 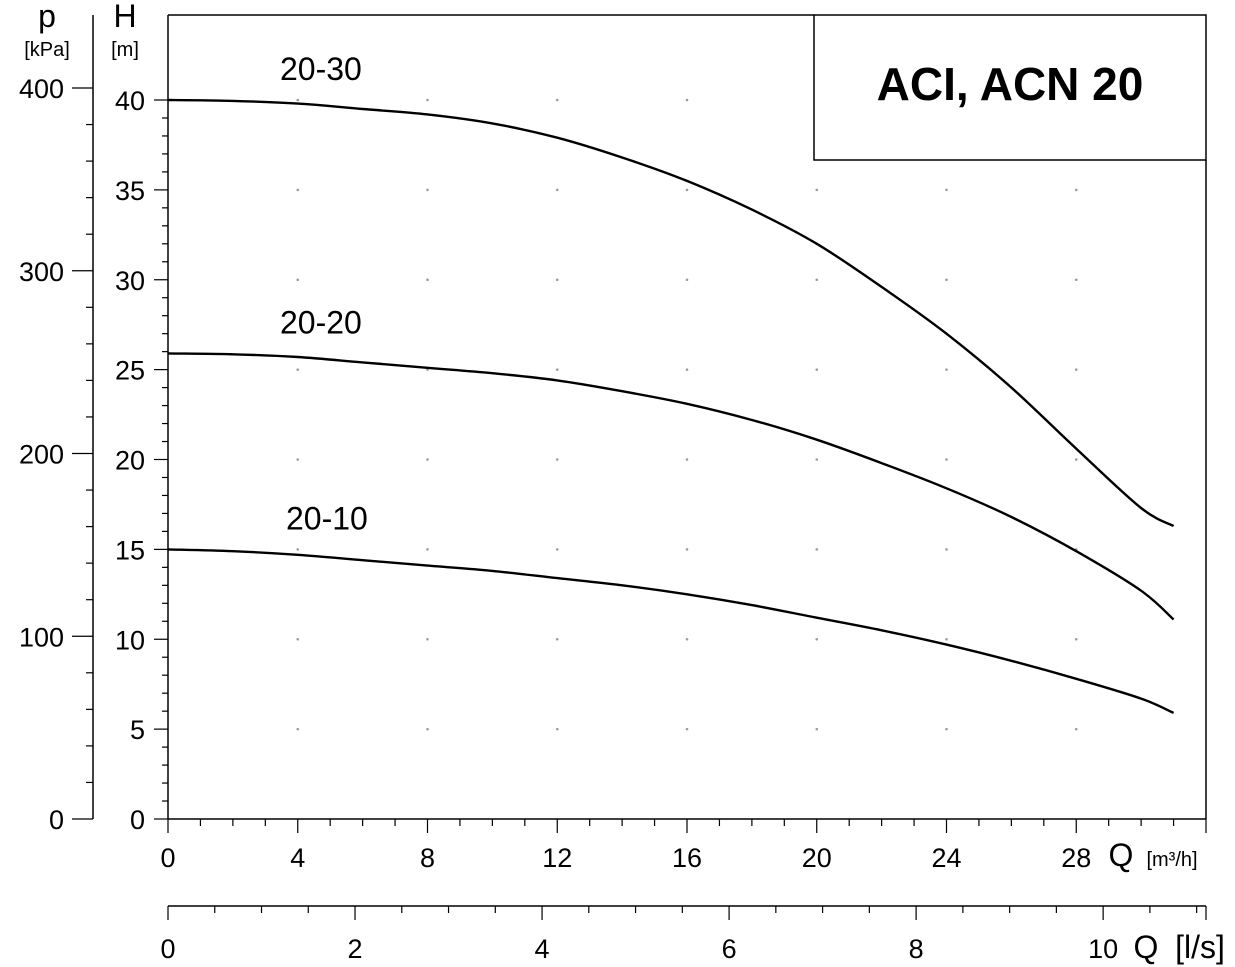 What do you see at coordinates (56, 820) in the screenshot?
I see `p-tick-label: 0` at bounding box center [56, 820].